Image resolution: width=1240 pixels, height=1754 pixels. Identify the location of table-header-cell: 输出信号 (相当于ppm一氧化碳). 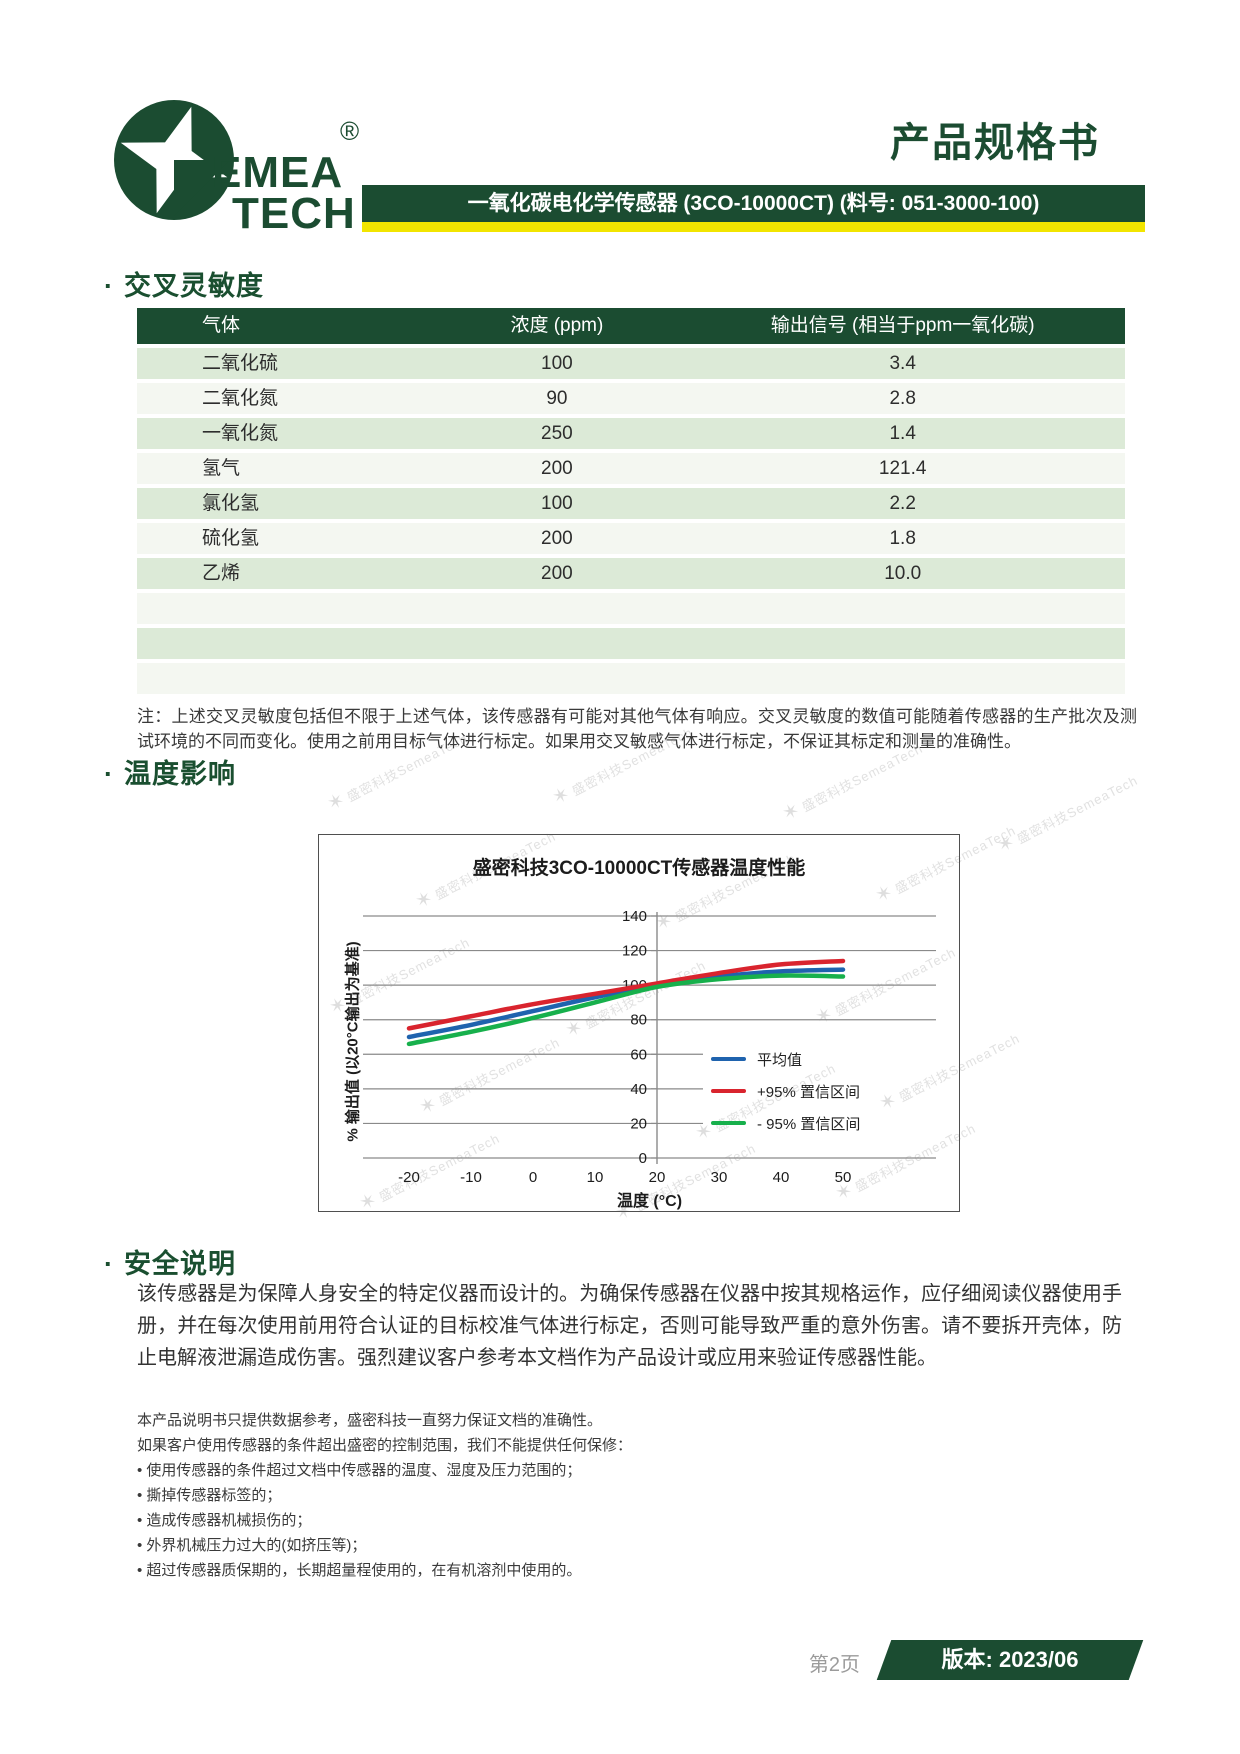
(902, 325).